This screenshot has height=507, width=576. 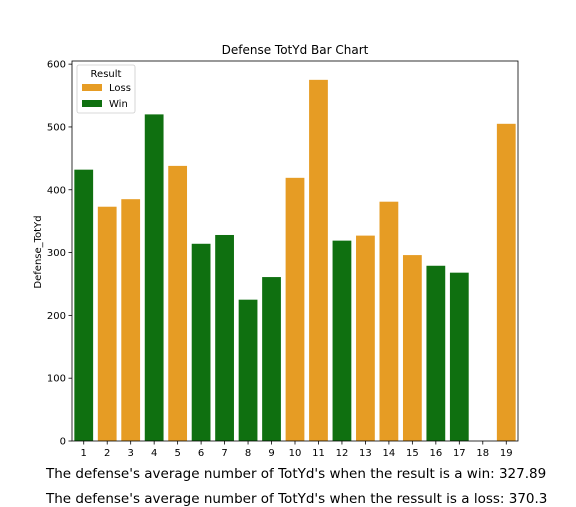 I want to click on x-tick-label-14: 14, so click(x=389, y=453).